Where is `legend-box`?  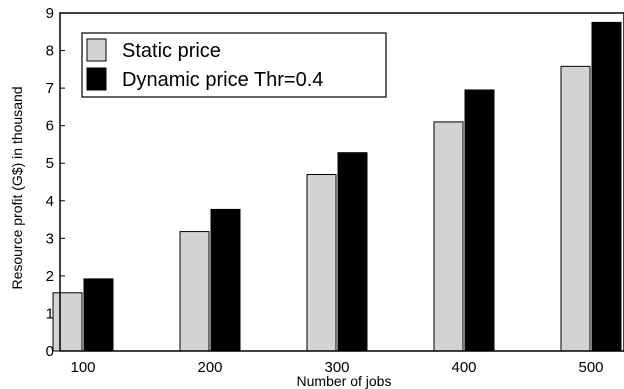 legend-box is located at coordinates (234, 65).